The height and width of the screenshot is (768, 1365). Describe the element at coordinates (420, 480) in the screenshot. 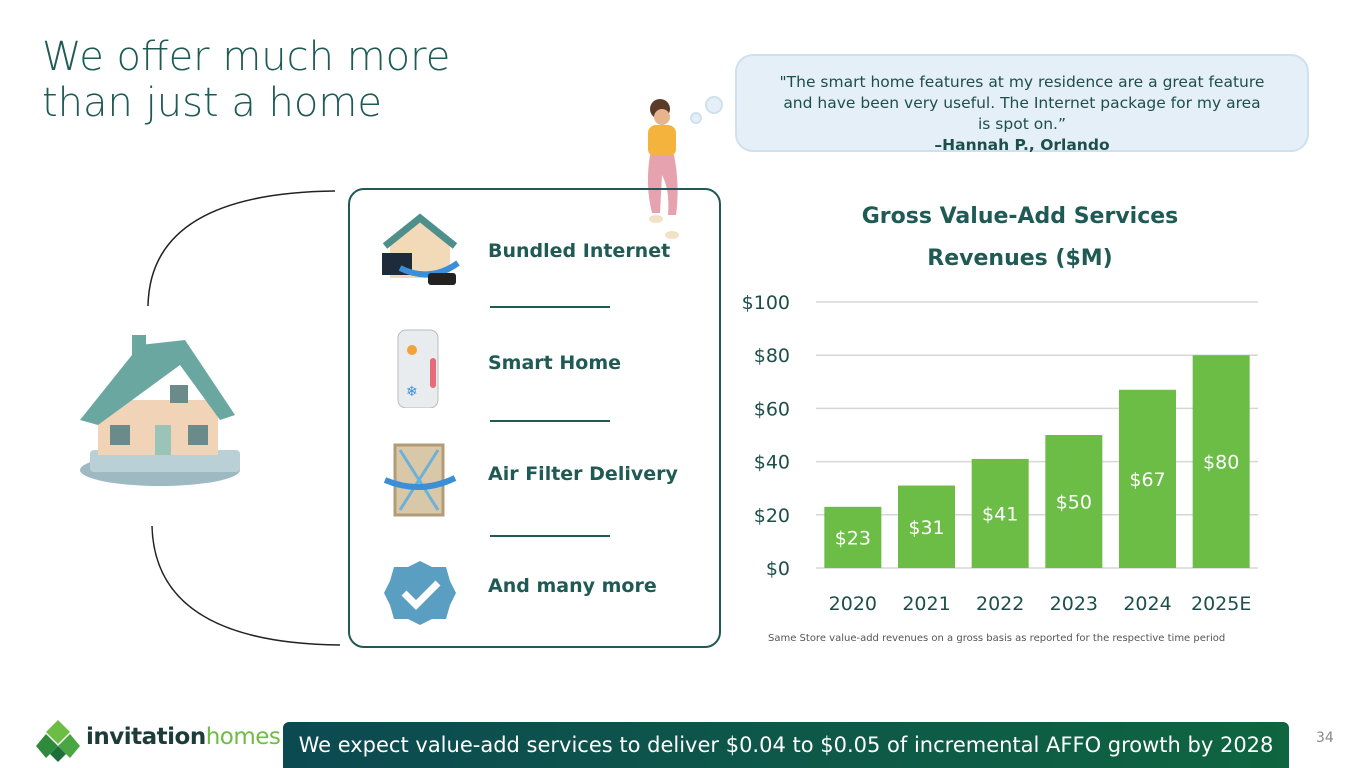

I see `air-filter-icon` at that location.